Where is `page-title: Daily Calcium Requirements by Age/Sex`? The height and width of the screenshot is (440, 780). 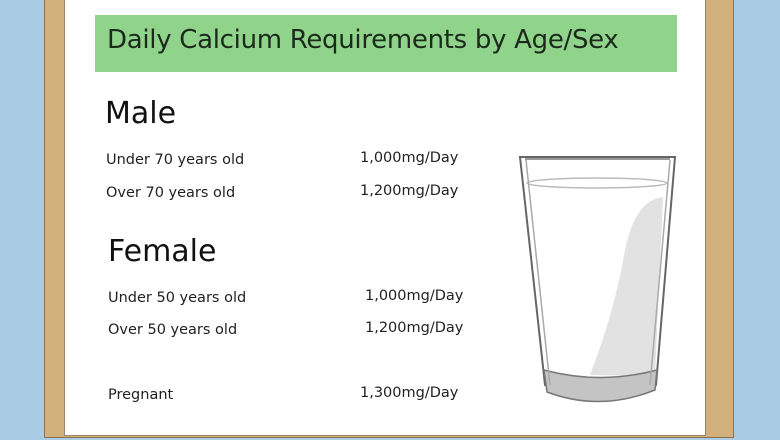 page-title: Daily Calcium Requirements by Age/Sex is located at coordinates (363, 40).